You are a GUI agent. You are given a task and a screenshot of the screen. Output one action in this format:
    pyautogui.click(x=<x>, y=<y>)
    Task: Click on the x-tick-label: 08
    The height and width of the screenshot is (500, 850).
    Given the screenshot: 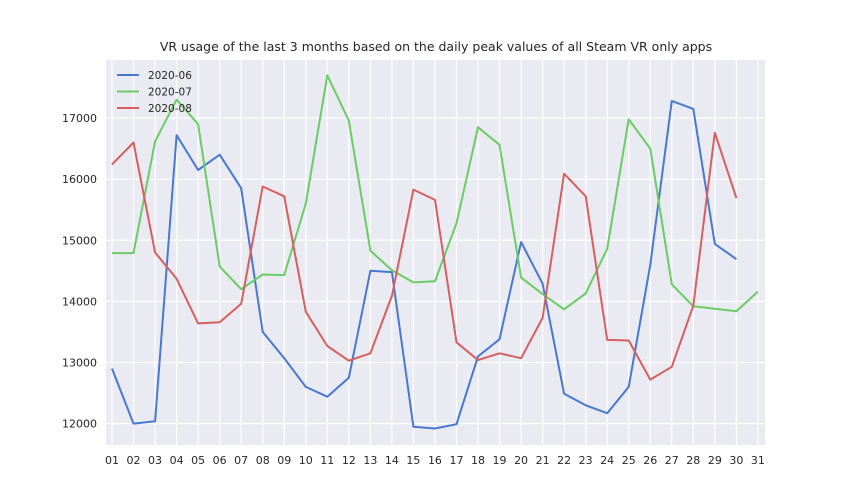 What is the action you would take?
    pyautogui.click(x=263, y=460)
    